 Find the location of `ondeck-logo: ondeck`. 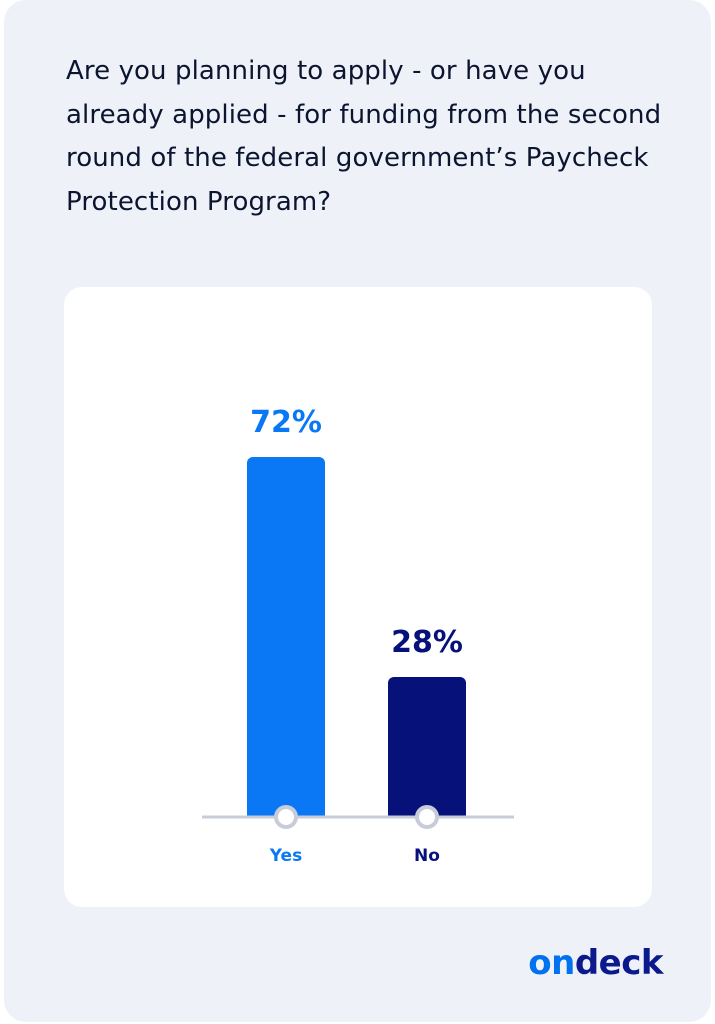

ondeck-logo: ondeck is located at coordinates (595, 963).